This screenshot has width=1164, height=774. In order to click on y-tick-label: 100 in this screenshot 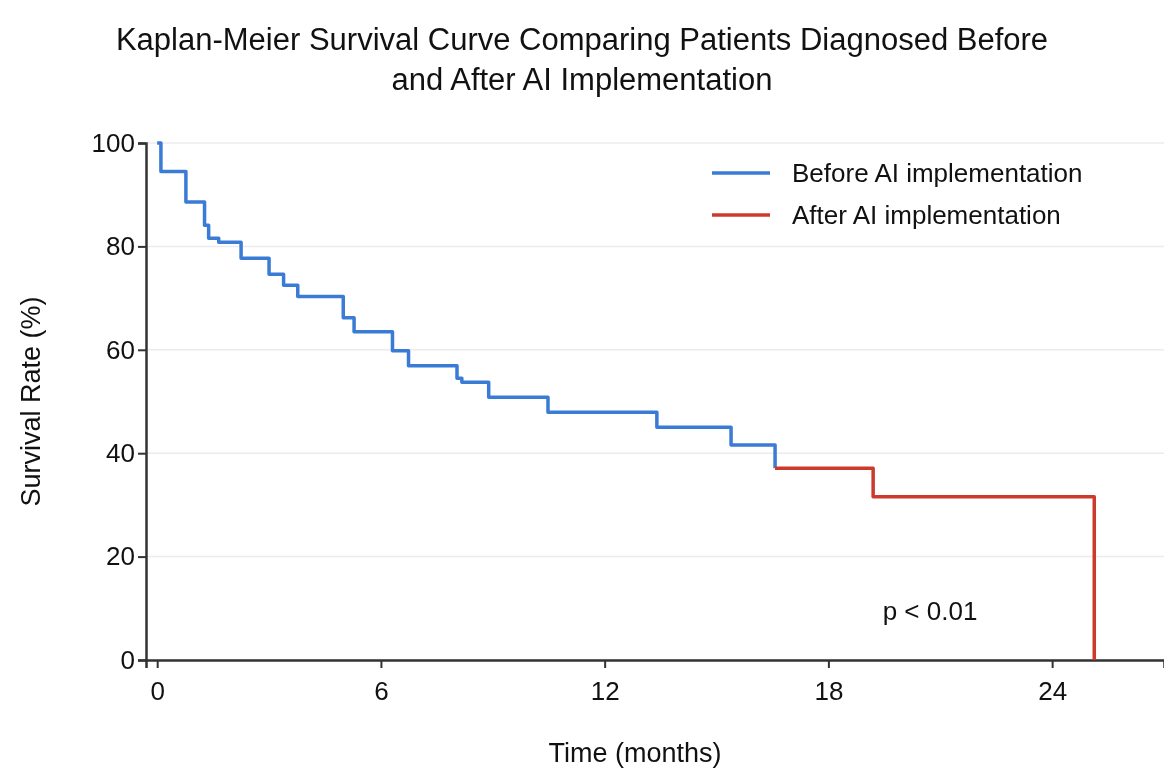, I will do `click(113, 142)`.